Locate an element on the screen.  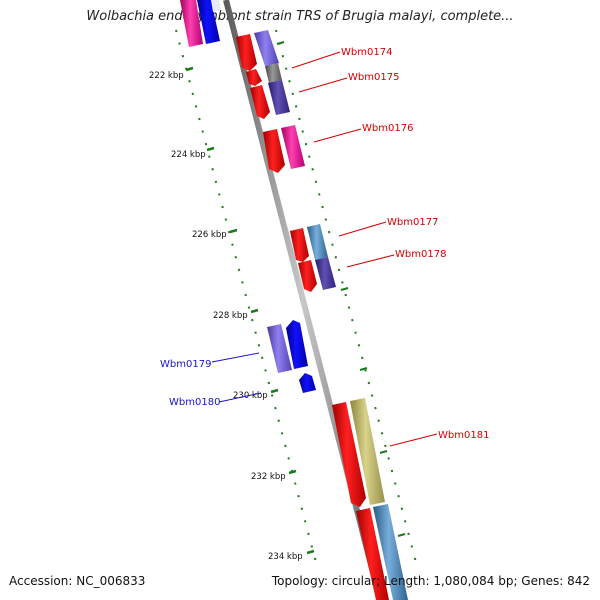
accession-text: Accession: NC_006833 is located at coordinates (77, 581).